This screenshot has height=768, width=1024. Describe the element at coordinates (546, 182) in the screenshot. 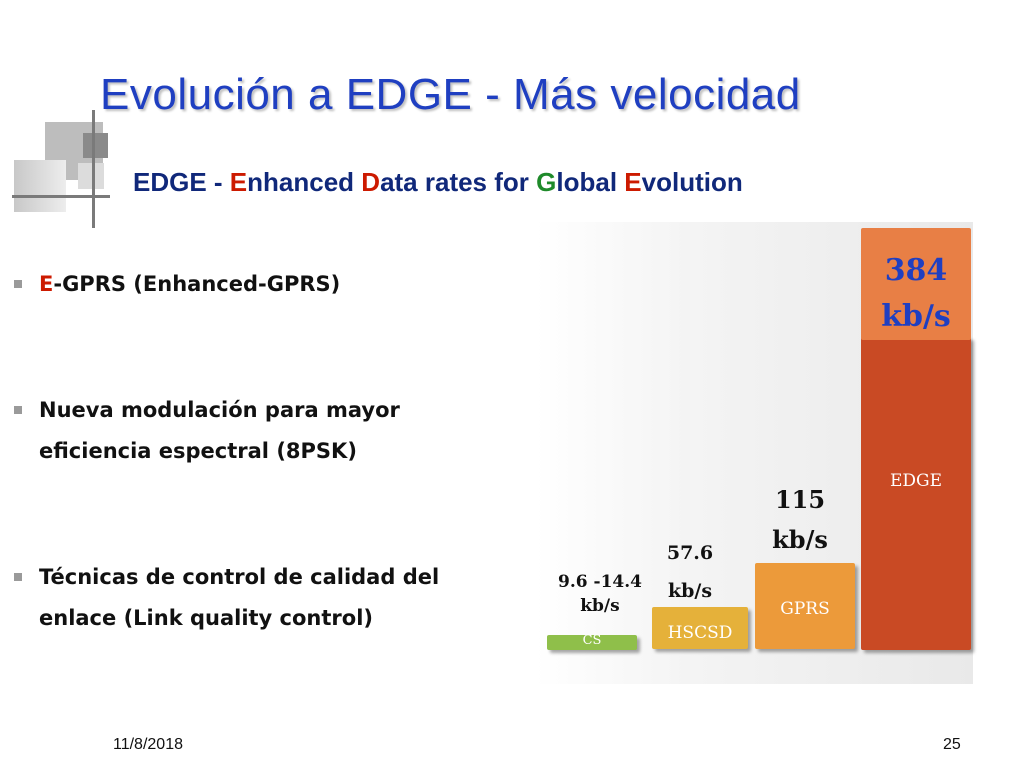

I see `subtitle-initial-g: G` at that location.